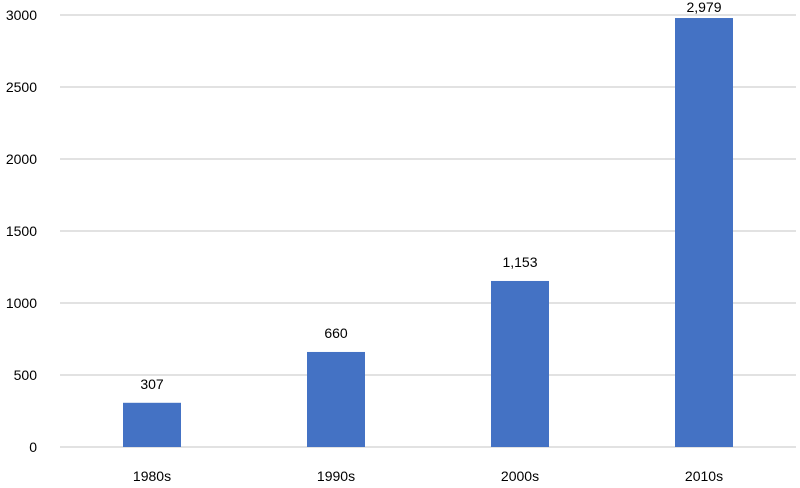 The width and height of the screenshot is (800, 488). What do you see at coordinates (152, 384) in the screenshot?
I see `data-label-1980s: 307` at bounding box center [152, 384].